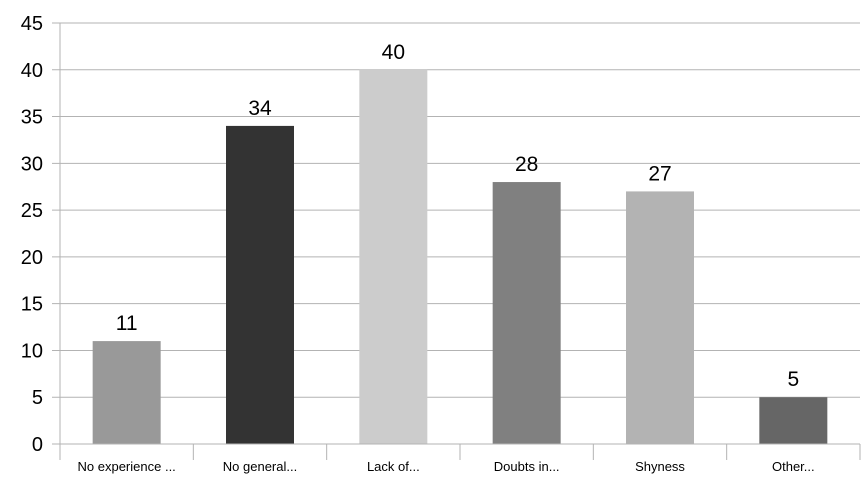  Describe the element at coordinates (260, 108) in the screenshot. I see `data-label: 34` at that location.